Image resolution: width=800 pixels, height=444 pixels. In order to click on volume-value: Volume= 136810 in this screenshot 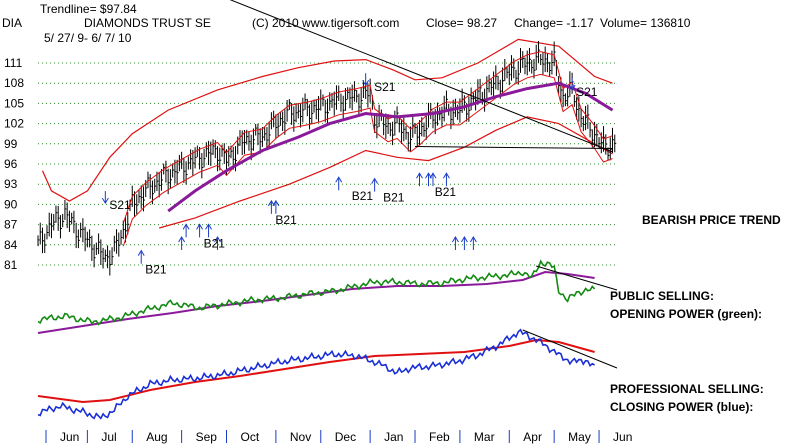, I will do `click(645, 23)`.